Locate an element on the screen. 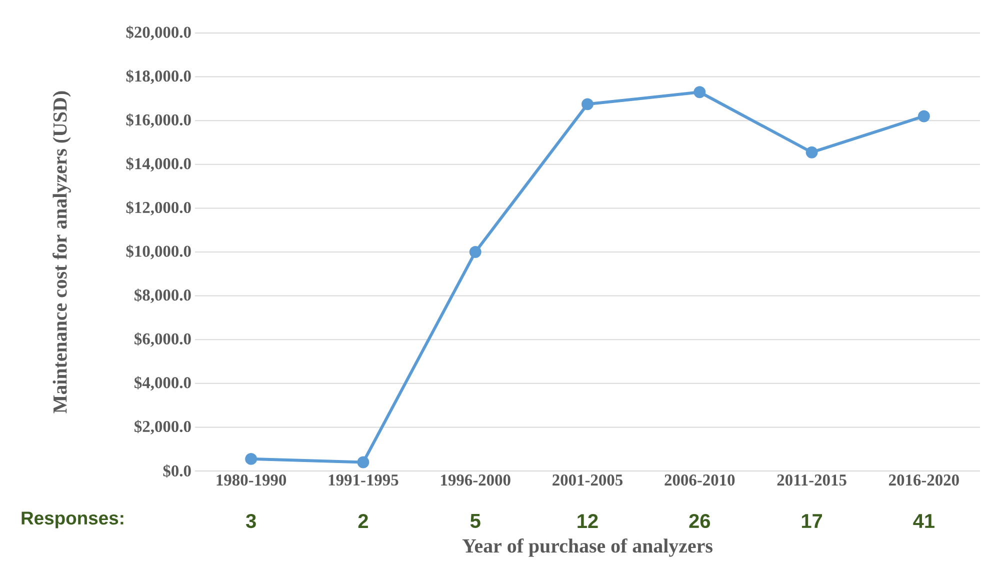 The image size is (996, 581). y-tick-label: $18,000.0 is located at coordinates (158, 77).